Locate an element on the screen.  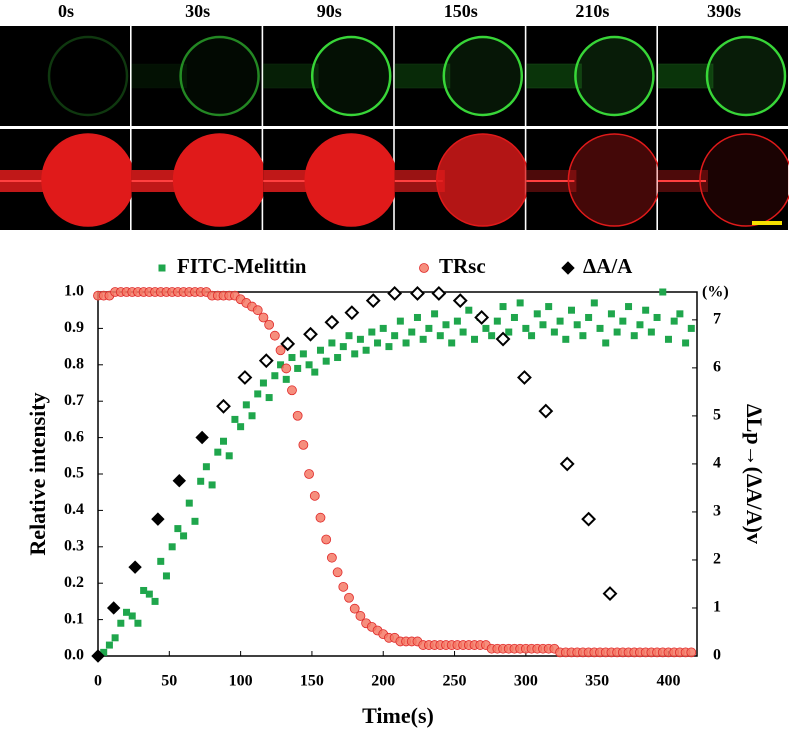
legend-label: ΔA/A is located at coordinates (608, 266).